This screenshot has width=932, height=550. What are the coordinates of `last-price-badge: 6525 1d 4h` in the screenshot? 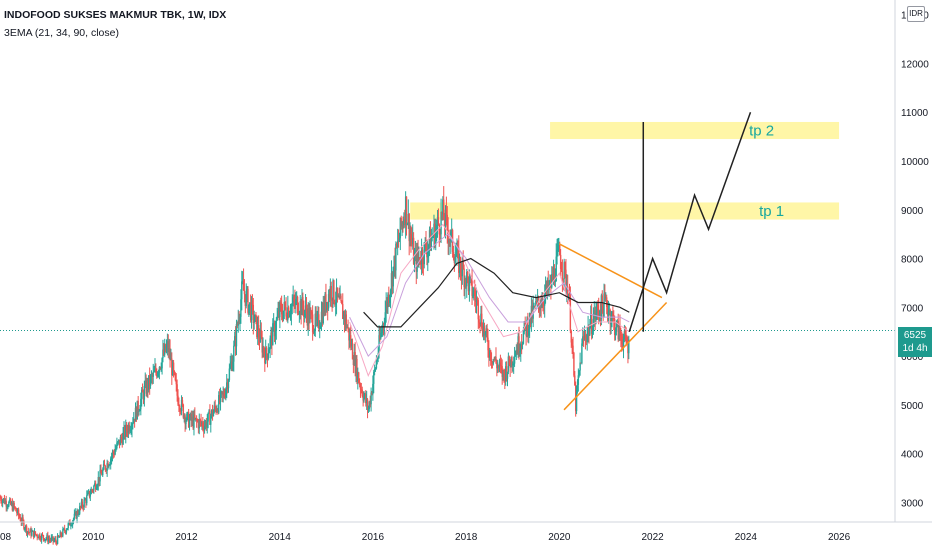 It's located at (915, 342).